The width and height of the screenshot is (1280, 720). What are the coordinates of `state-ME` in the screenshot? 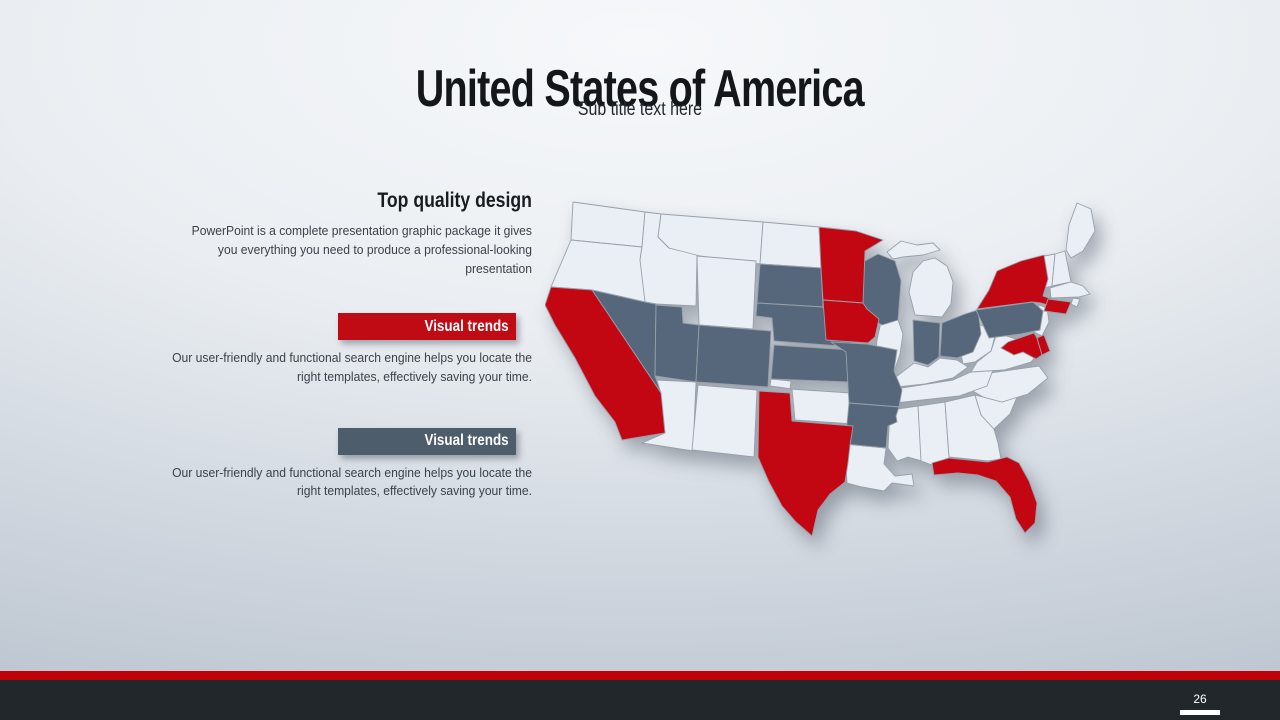 It's located at (1080, 230).